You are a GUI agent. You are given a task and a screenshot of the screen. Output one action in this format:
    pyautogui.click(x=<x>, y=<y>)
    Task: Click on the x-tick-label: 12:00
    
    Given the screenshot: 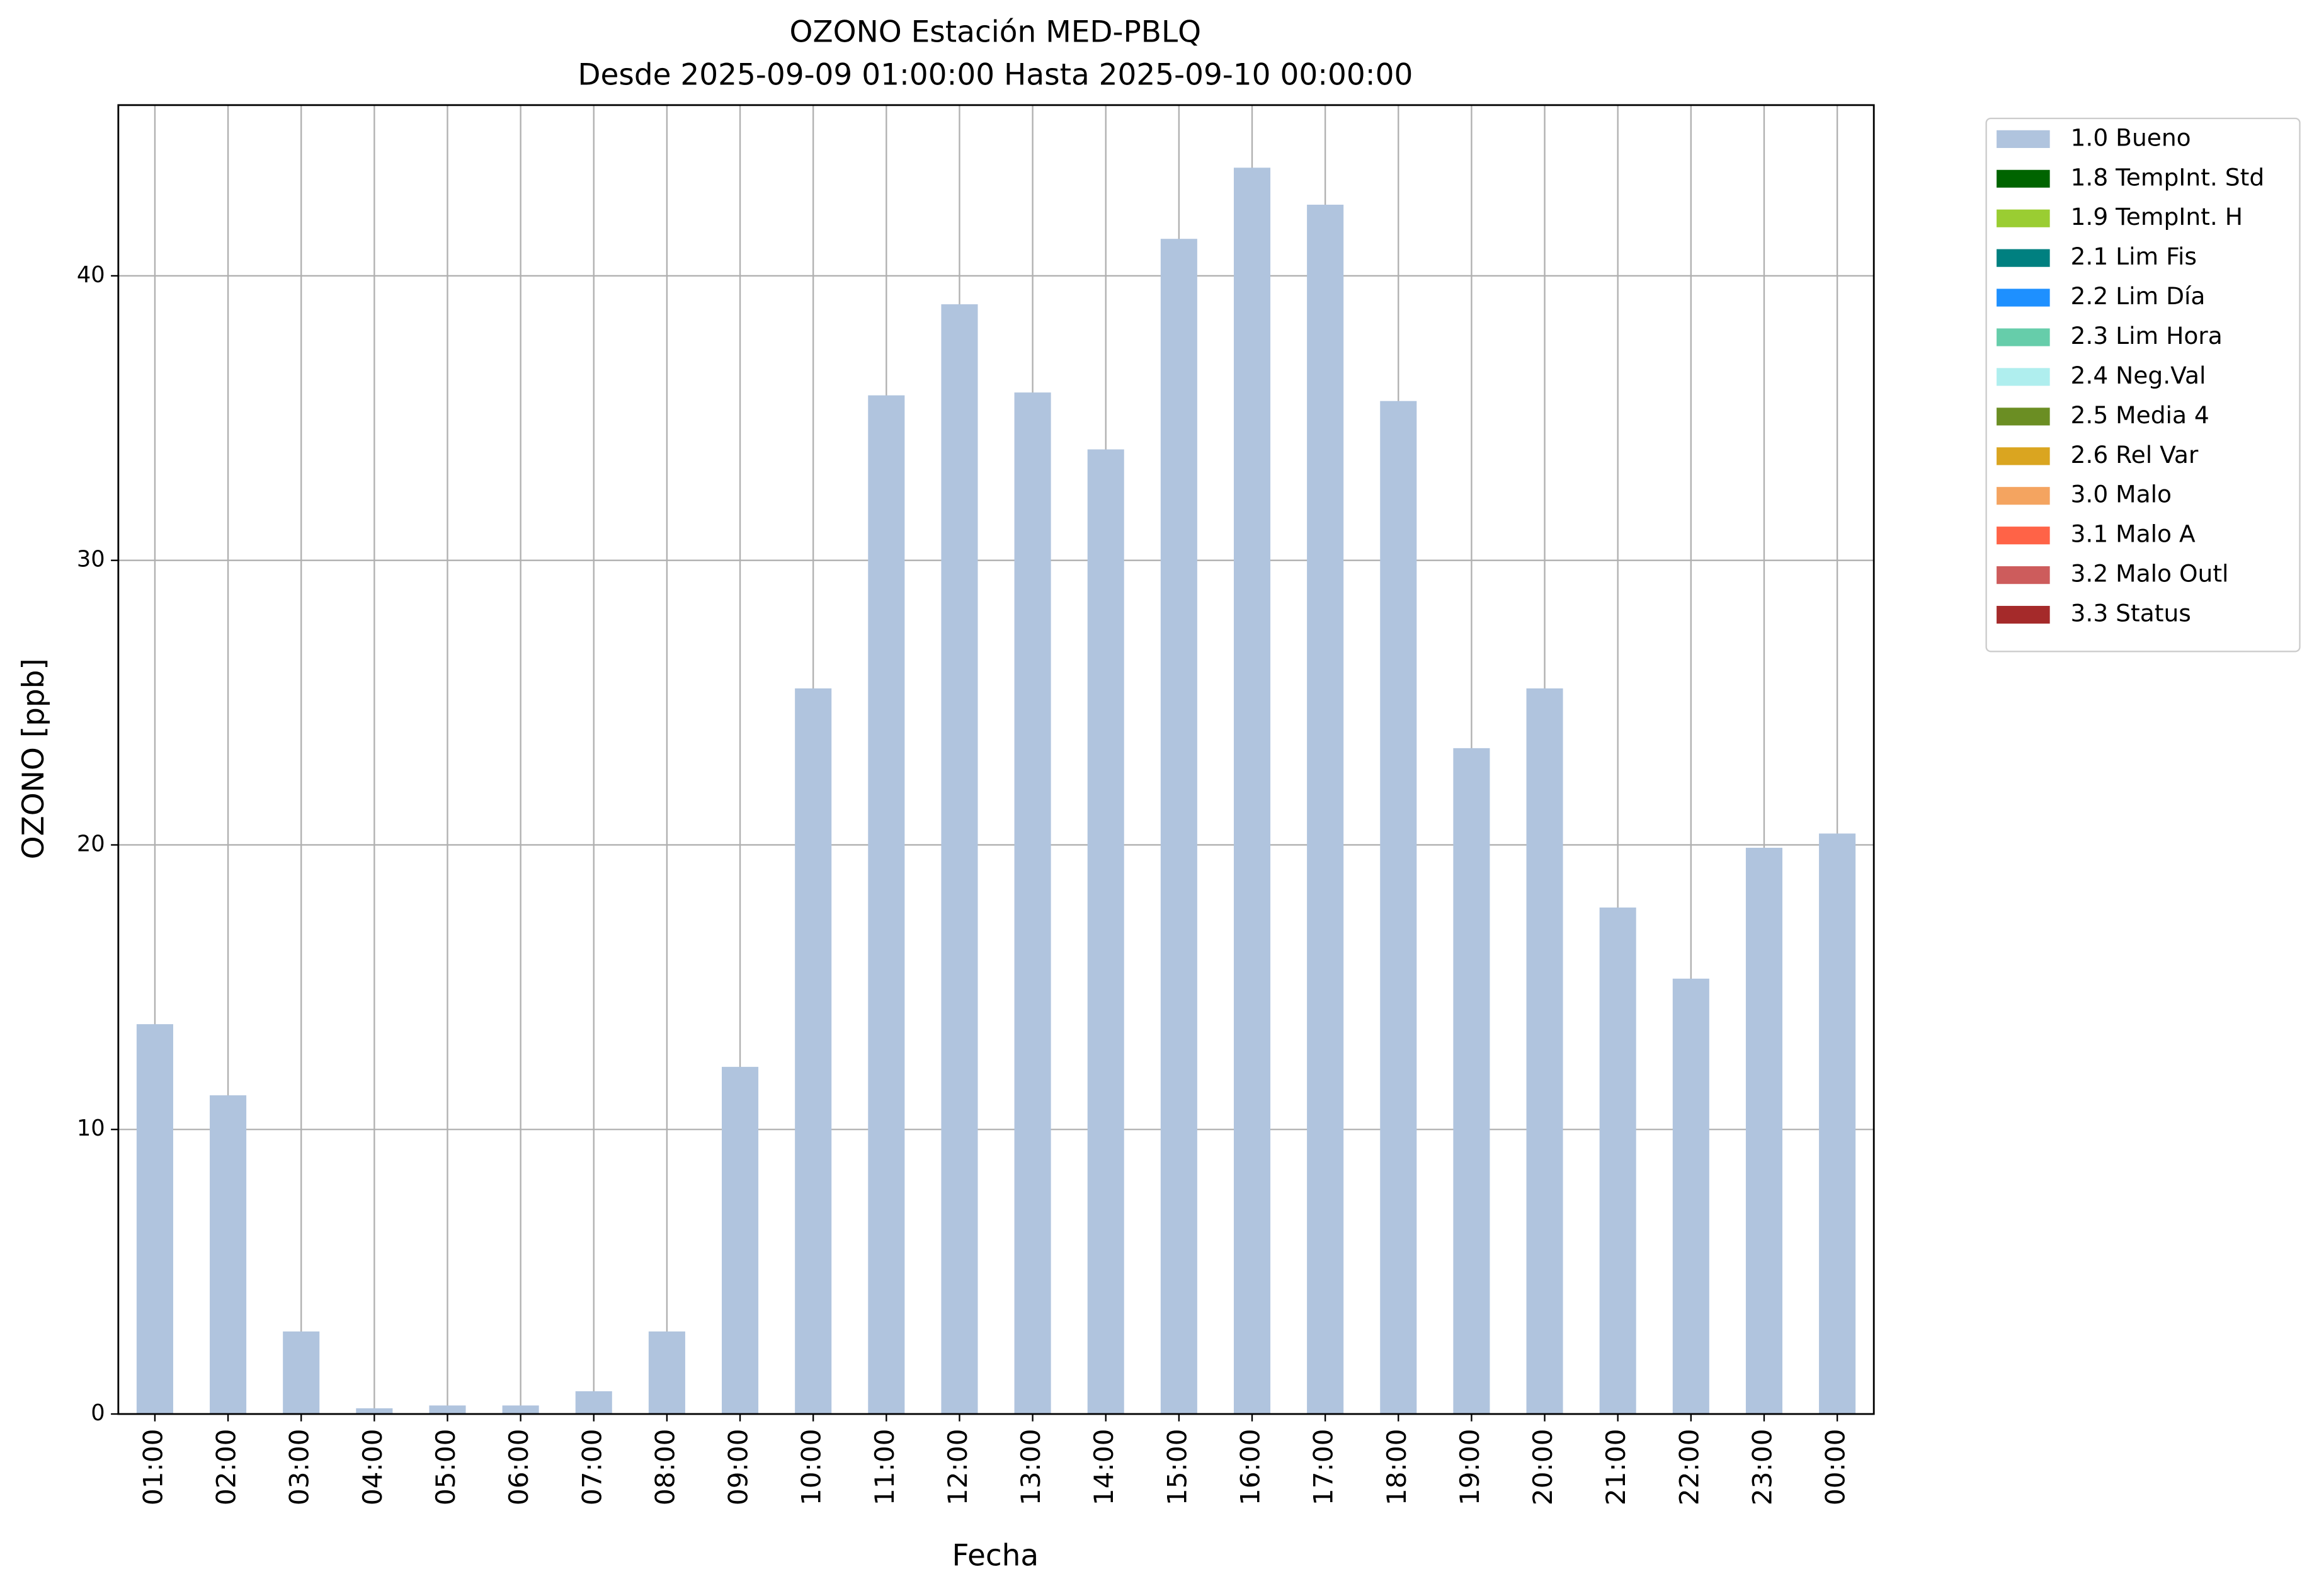 What is the action you would take?
    pyautogui.click(x=957, y=1467)
    